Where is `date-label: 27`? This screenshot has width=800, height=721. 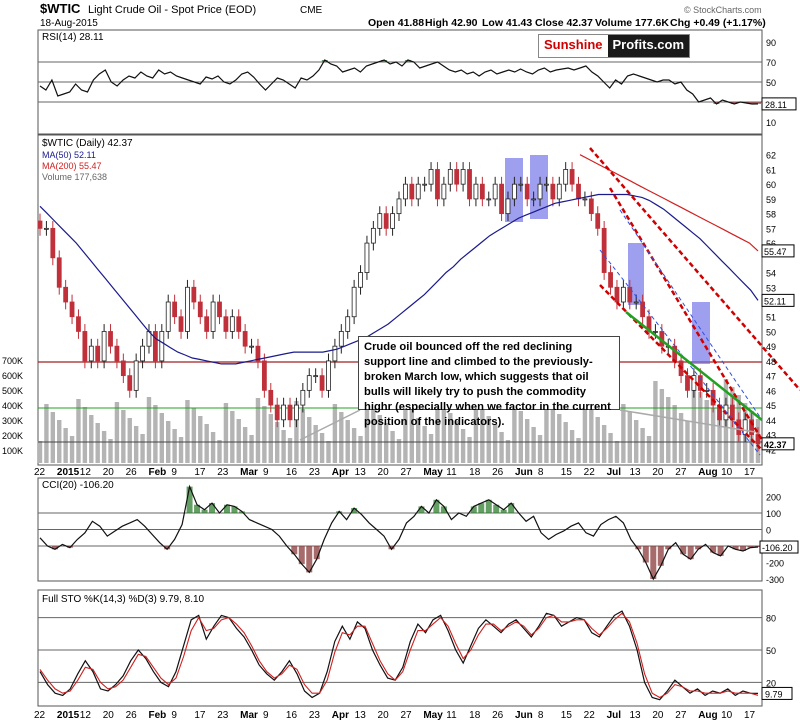 date-label: 27 is located at coordinates (406, 715).